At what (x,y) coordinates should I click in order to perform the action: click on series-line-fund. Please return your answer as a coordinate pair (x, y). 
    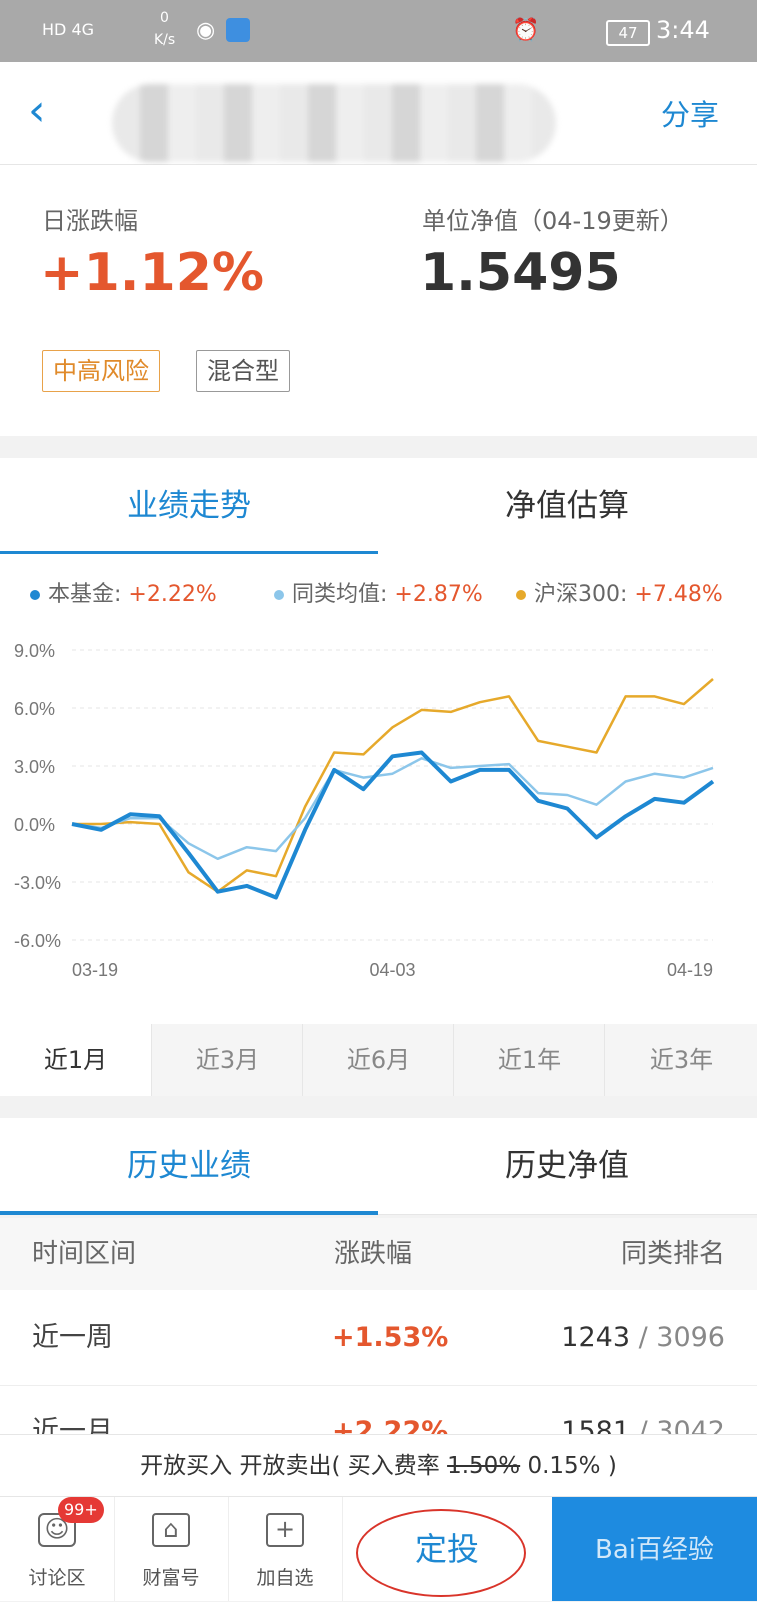
    Looking at the image, I should click on (393, 825).